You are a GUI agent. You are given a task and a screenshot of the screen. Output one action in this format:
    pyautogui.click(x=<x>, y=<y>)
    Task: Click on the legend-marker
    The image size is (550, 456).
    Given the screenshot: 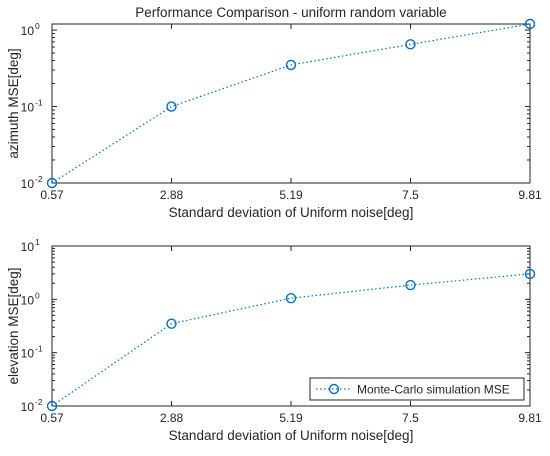 What is the action you would take?
    pyautogui.click(x=334, y=389)
    